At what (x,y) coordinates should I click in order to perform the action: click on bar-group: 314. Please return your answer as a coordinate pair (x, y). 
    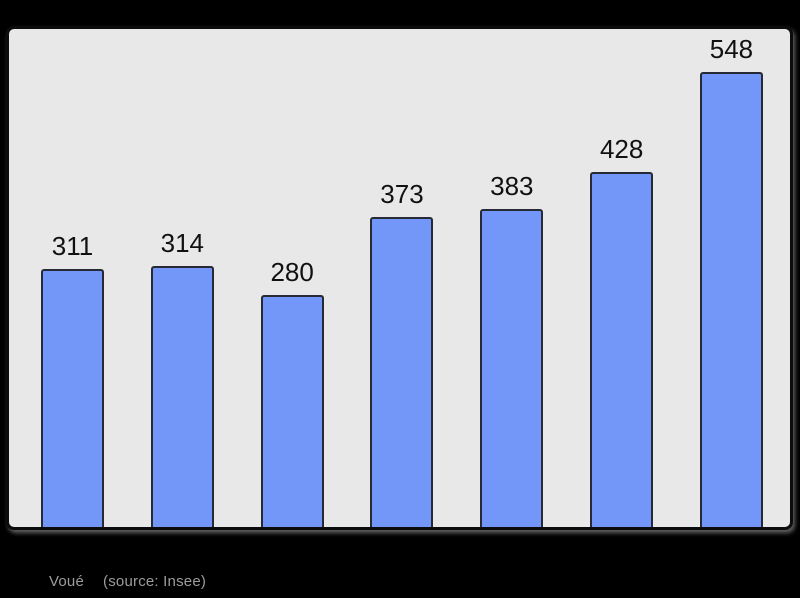
    Looking at the image, I should click on (182, 377).